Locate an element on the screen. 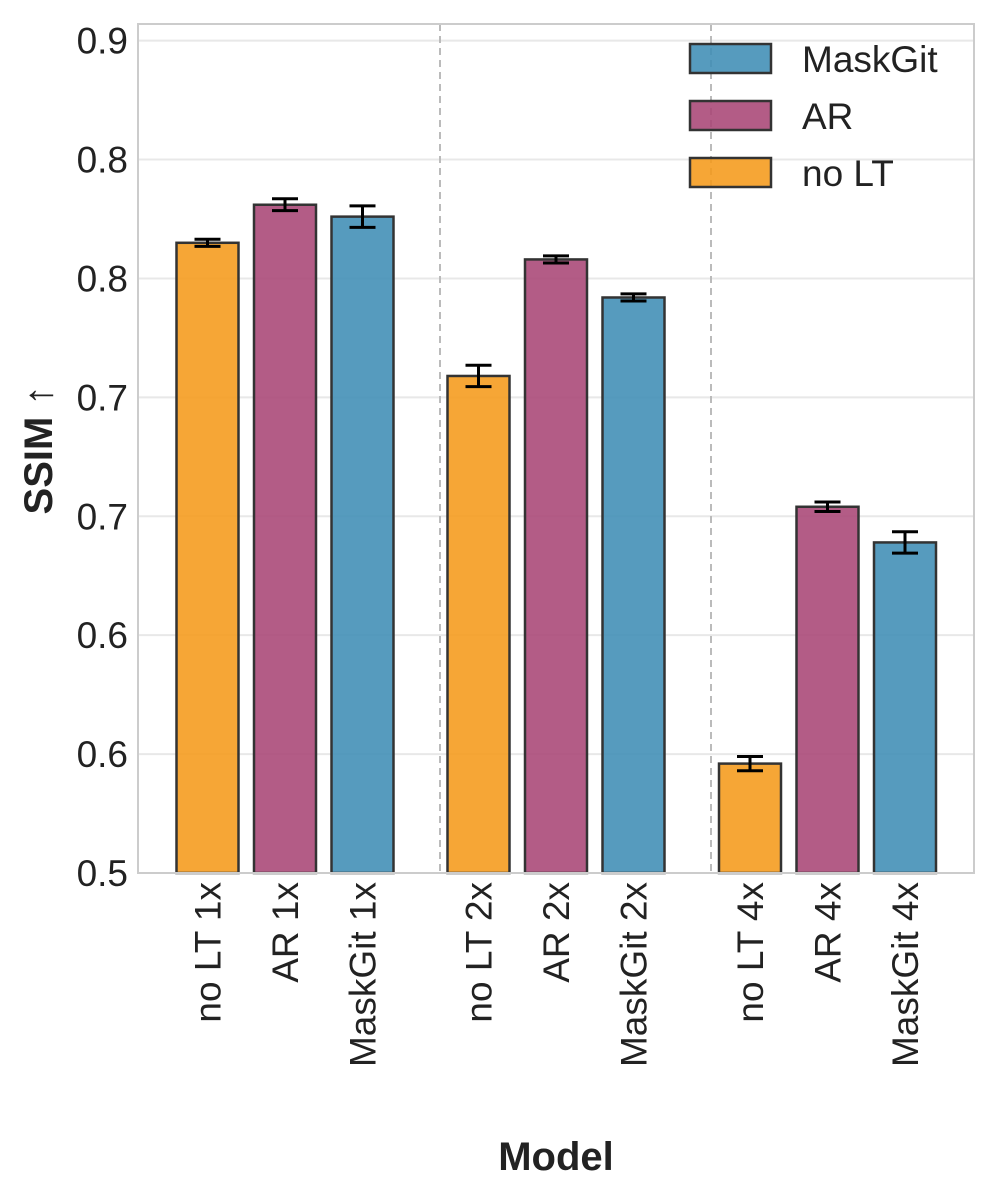 The image size is (995, 1200). x-axis-label: Model is located at coordinates (556, 1157).